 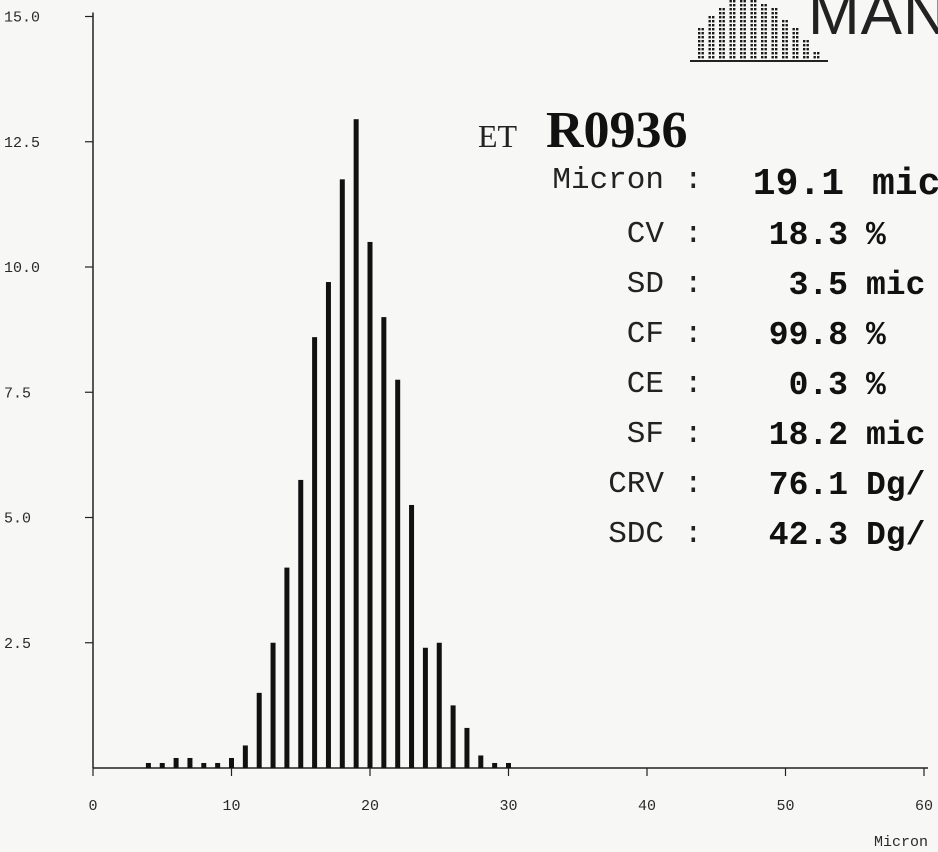 I want to click on y-tick-label: 5.0, so click(x=17, y=519).